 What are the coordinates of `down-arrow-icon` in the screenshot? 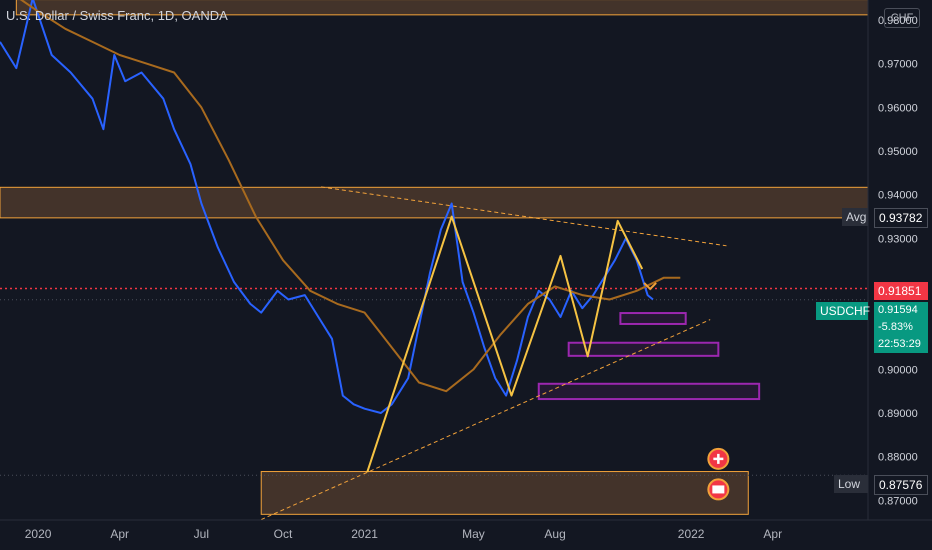 It's located at (650, 286).